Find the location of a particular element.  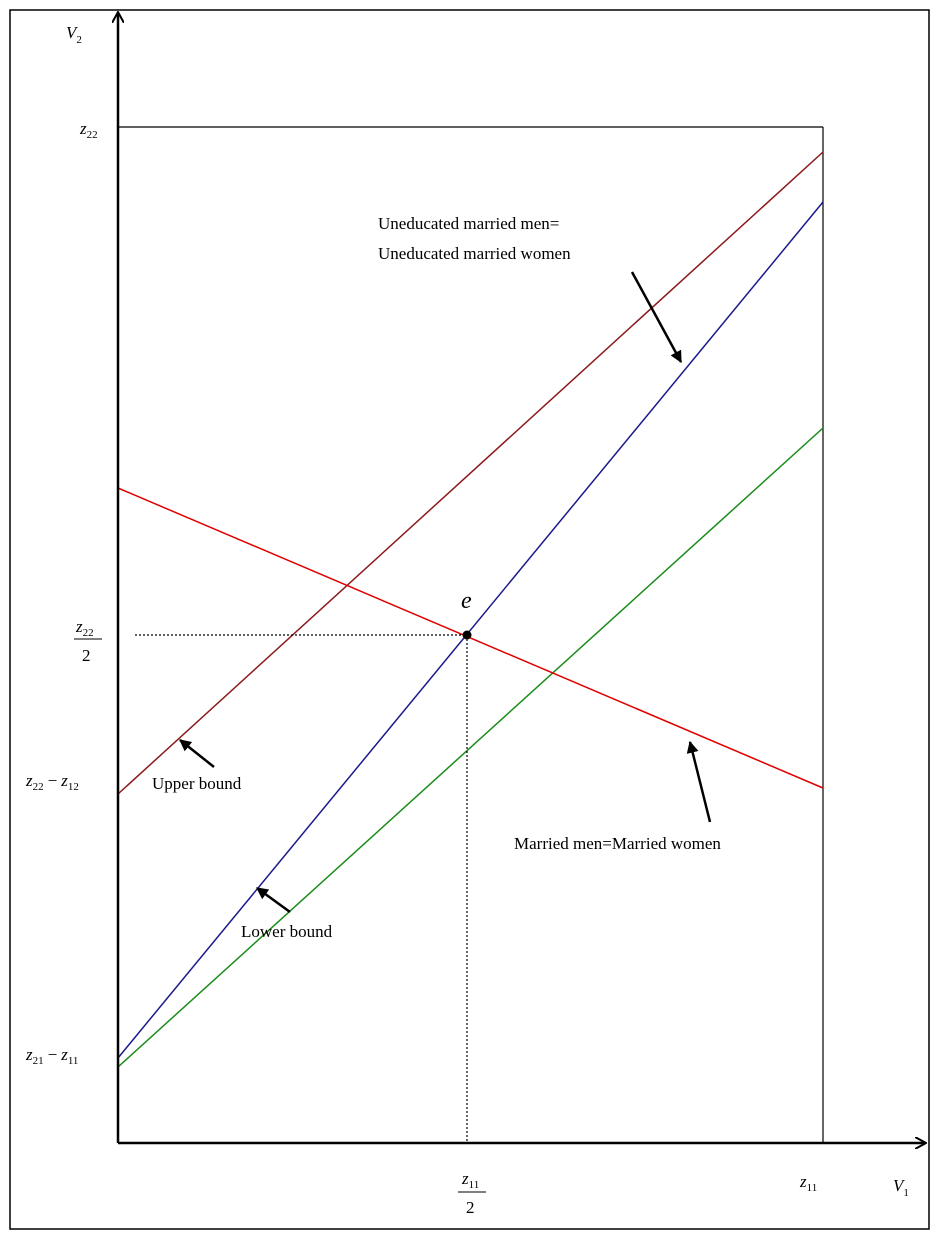

x-tick-z11: z11 is located at coordinates (808, 1183).